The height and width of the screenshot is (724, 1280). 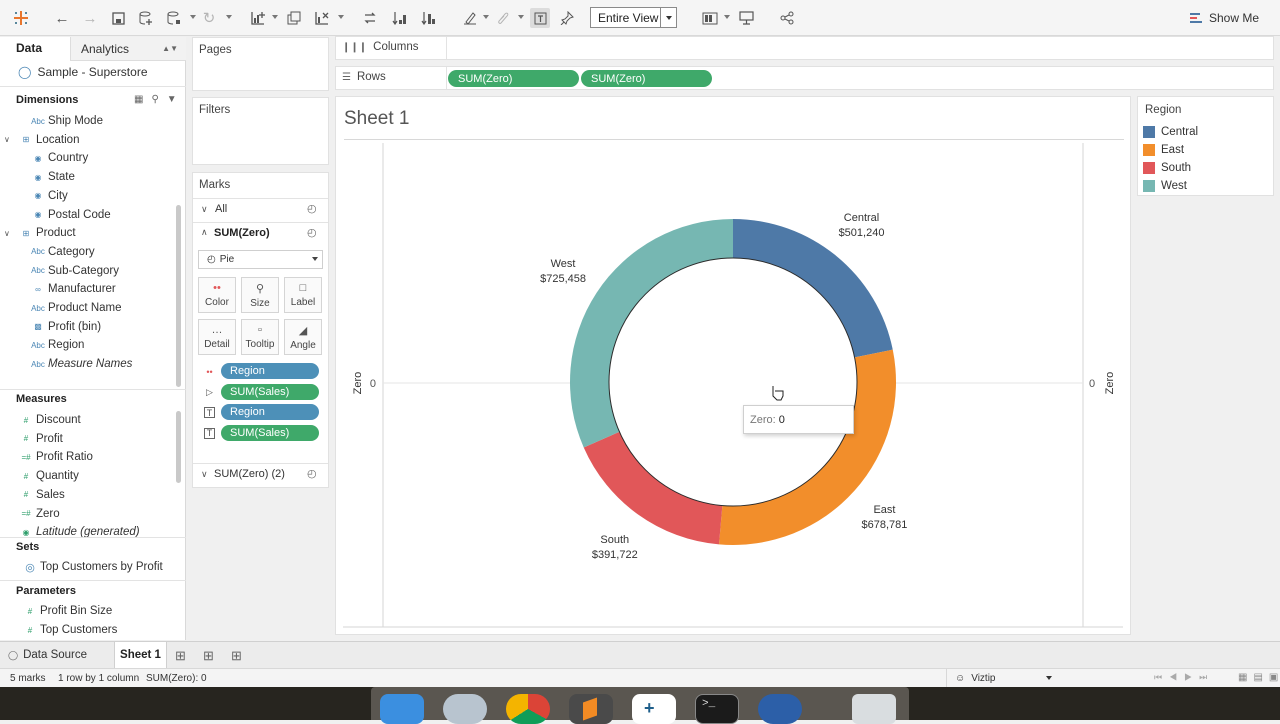 I want to click on parameter-item: # Profit Bin Size, so click(x=66, y=611).